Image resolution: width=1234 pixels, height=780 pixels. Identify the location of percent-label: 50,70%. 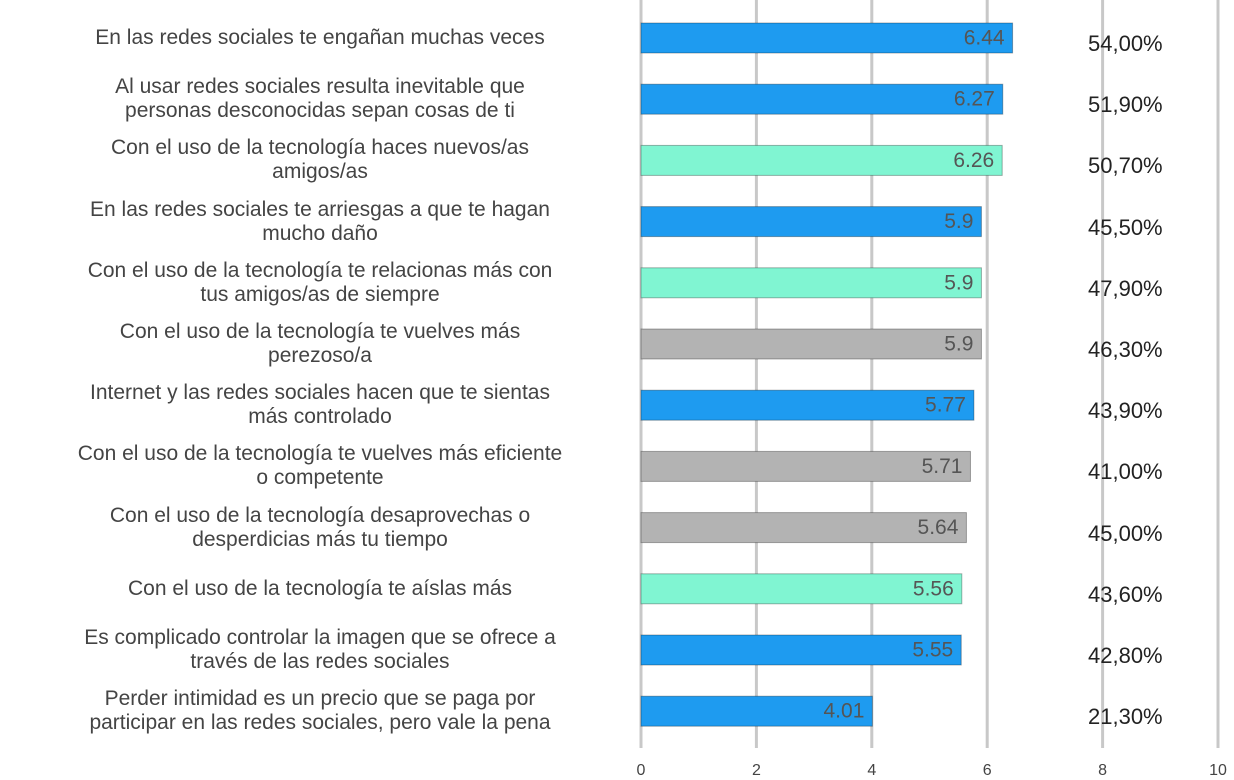
(1125, 166).